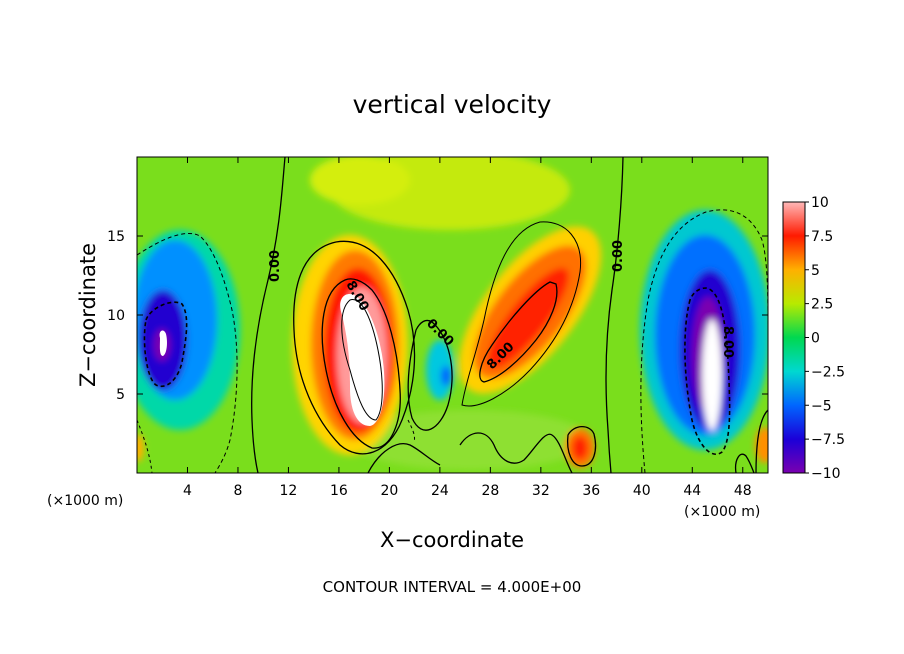 Image resolution: width=904 pixels, height=654 pixels. I want to click on colorbar: 10 7.5 5 2.5 0 −2.5 −5 −7.5 −10, so click(813, 338).